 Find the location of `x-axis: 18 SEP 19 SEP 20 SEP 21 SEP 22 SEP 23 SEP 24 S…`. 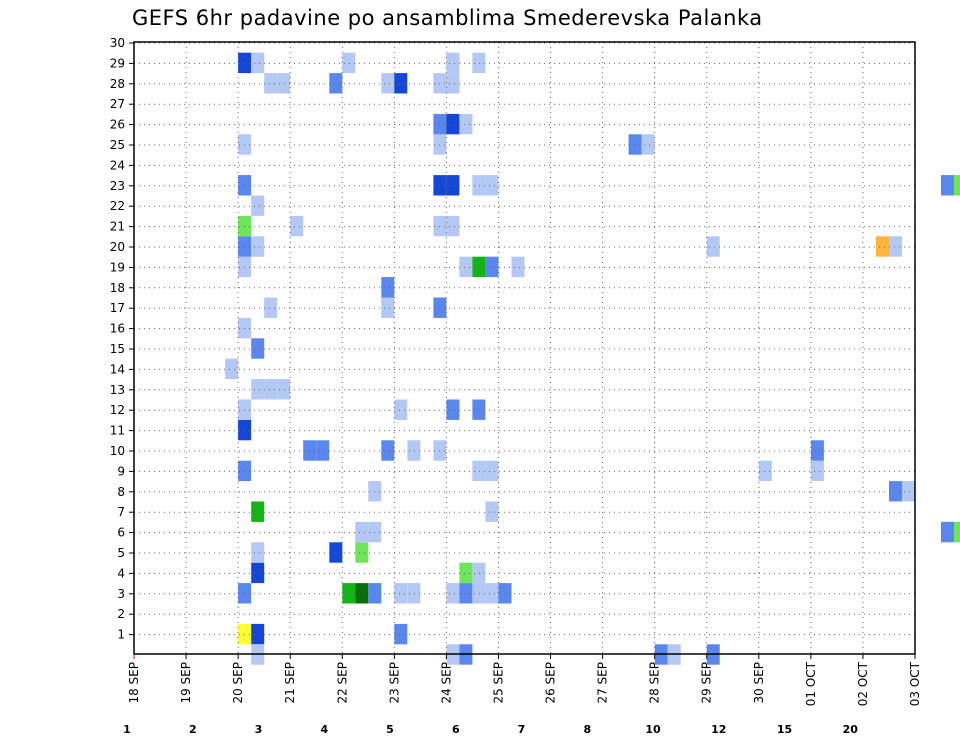

x-axis: 18 SEP 19 SEP 20 SEP 21 SEP 22 SEP 23 SEP 24 S… is located at coordinates (524, 680).